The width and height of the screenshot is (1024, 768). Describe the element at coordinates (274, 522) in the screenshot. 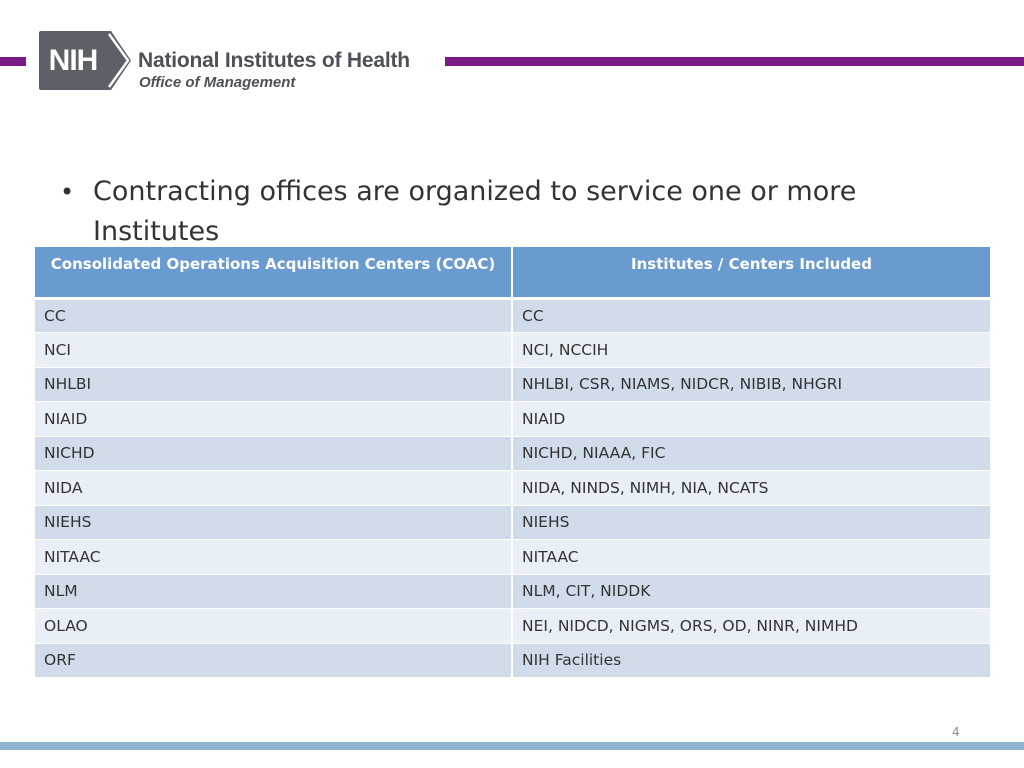

I see `cell-coac: NIEHS` at that location.